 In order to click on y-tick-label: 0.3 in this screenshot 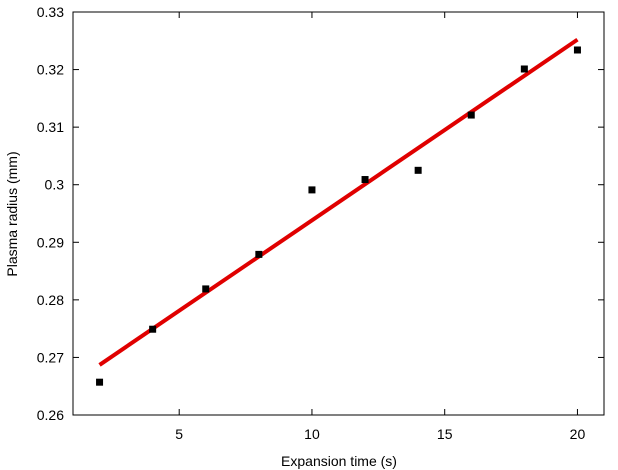, I will do `click(55, 185)`.